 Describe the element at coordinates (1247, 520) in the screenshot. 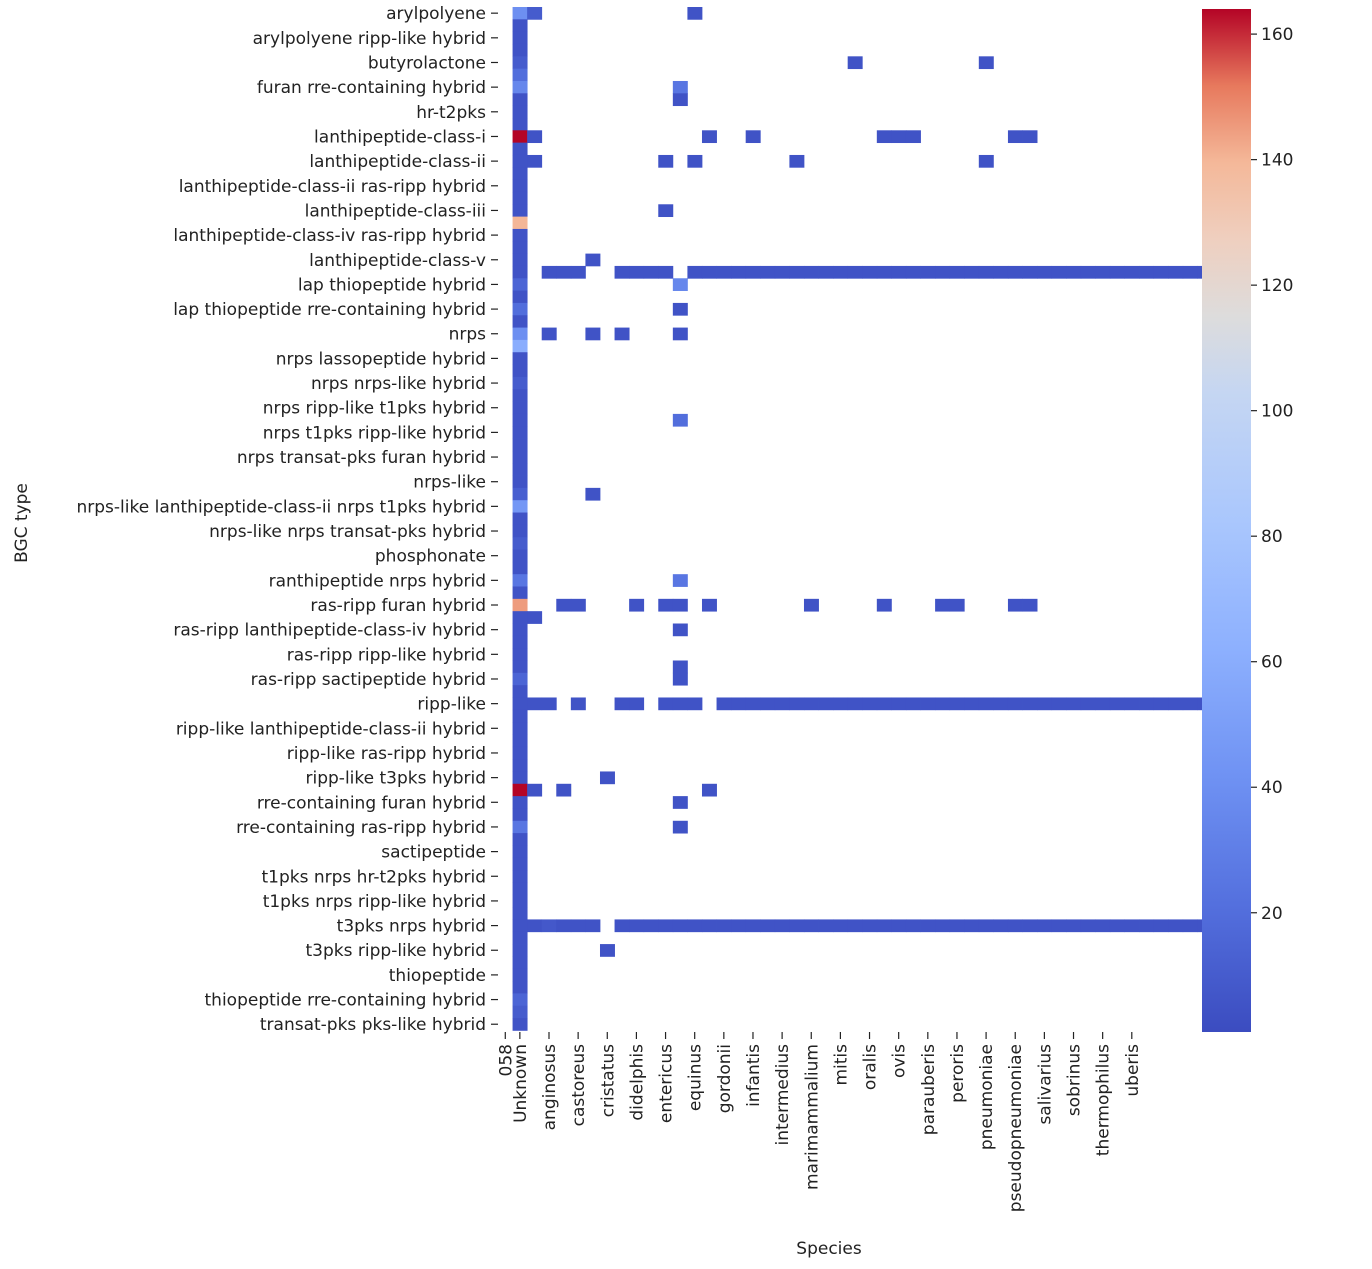

I see `colorbar: 20 40 60 80 100 120 140 160` at that location.